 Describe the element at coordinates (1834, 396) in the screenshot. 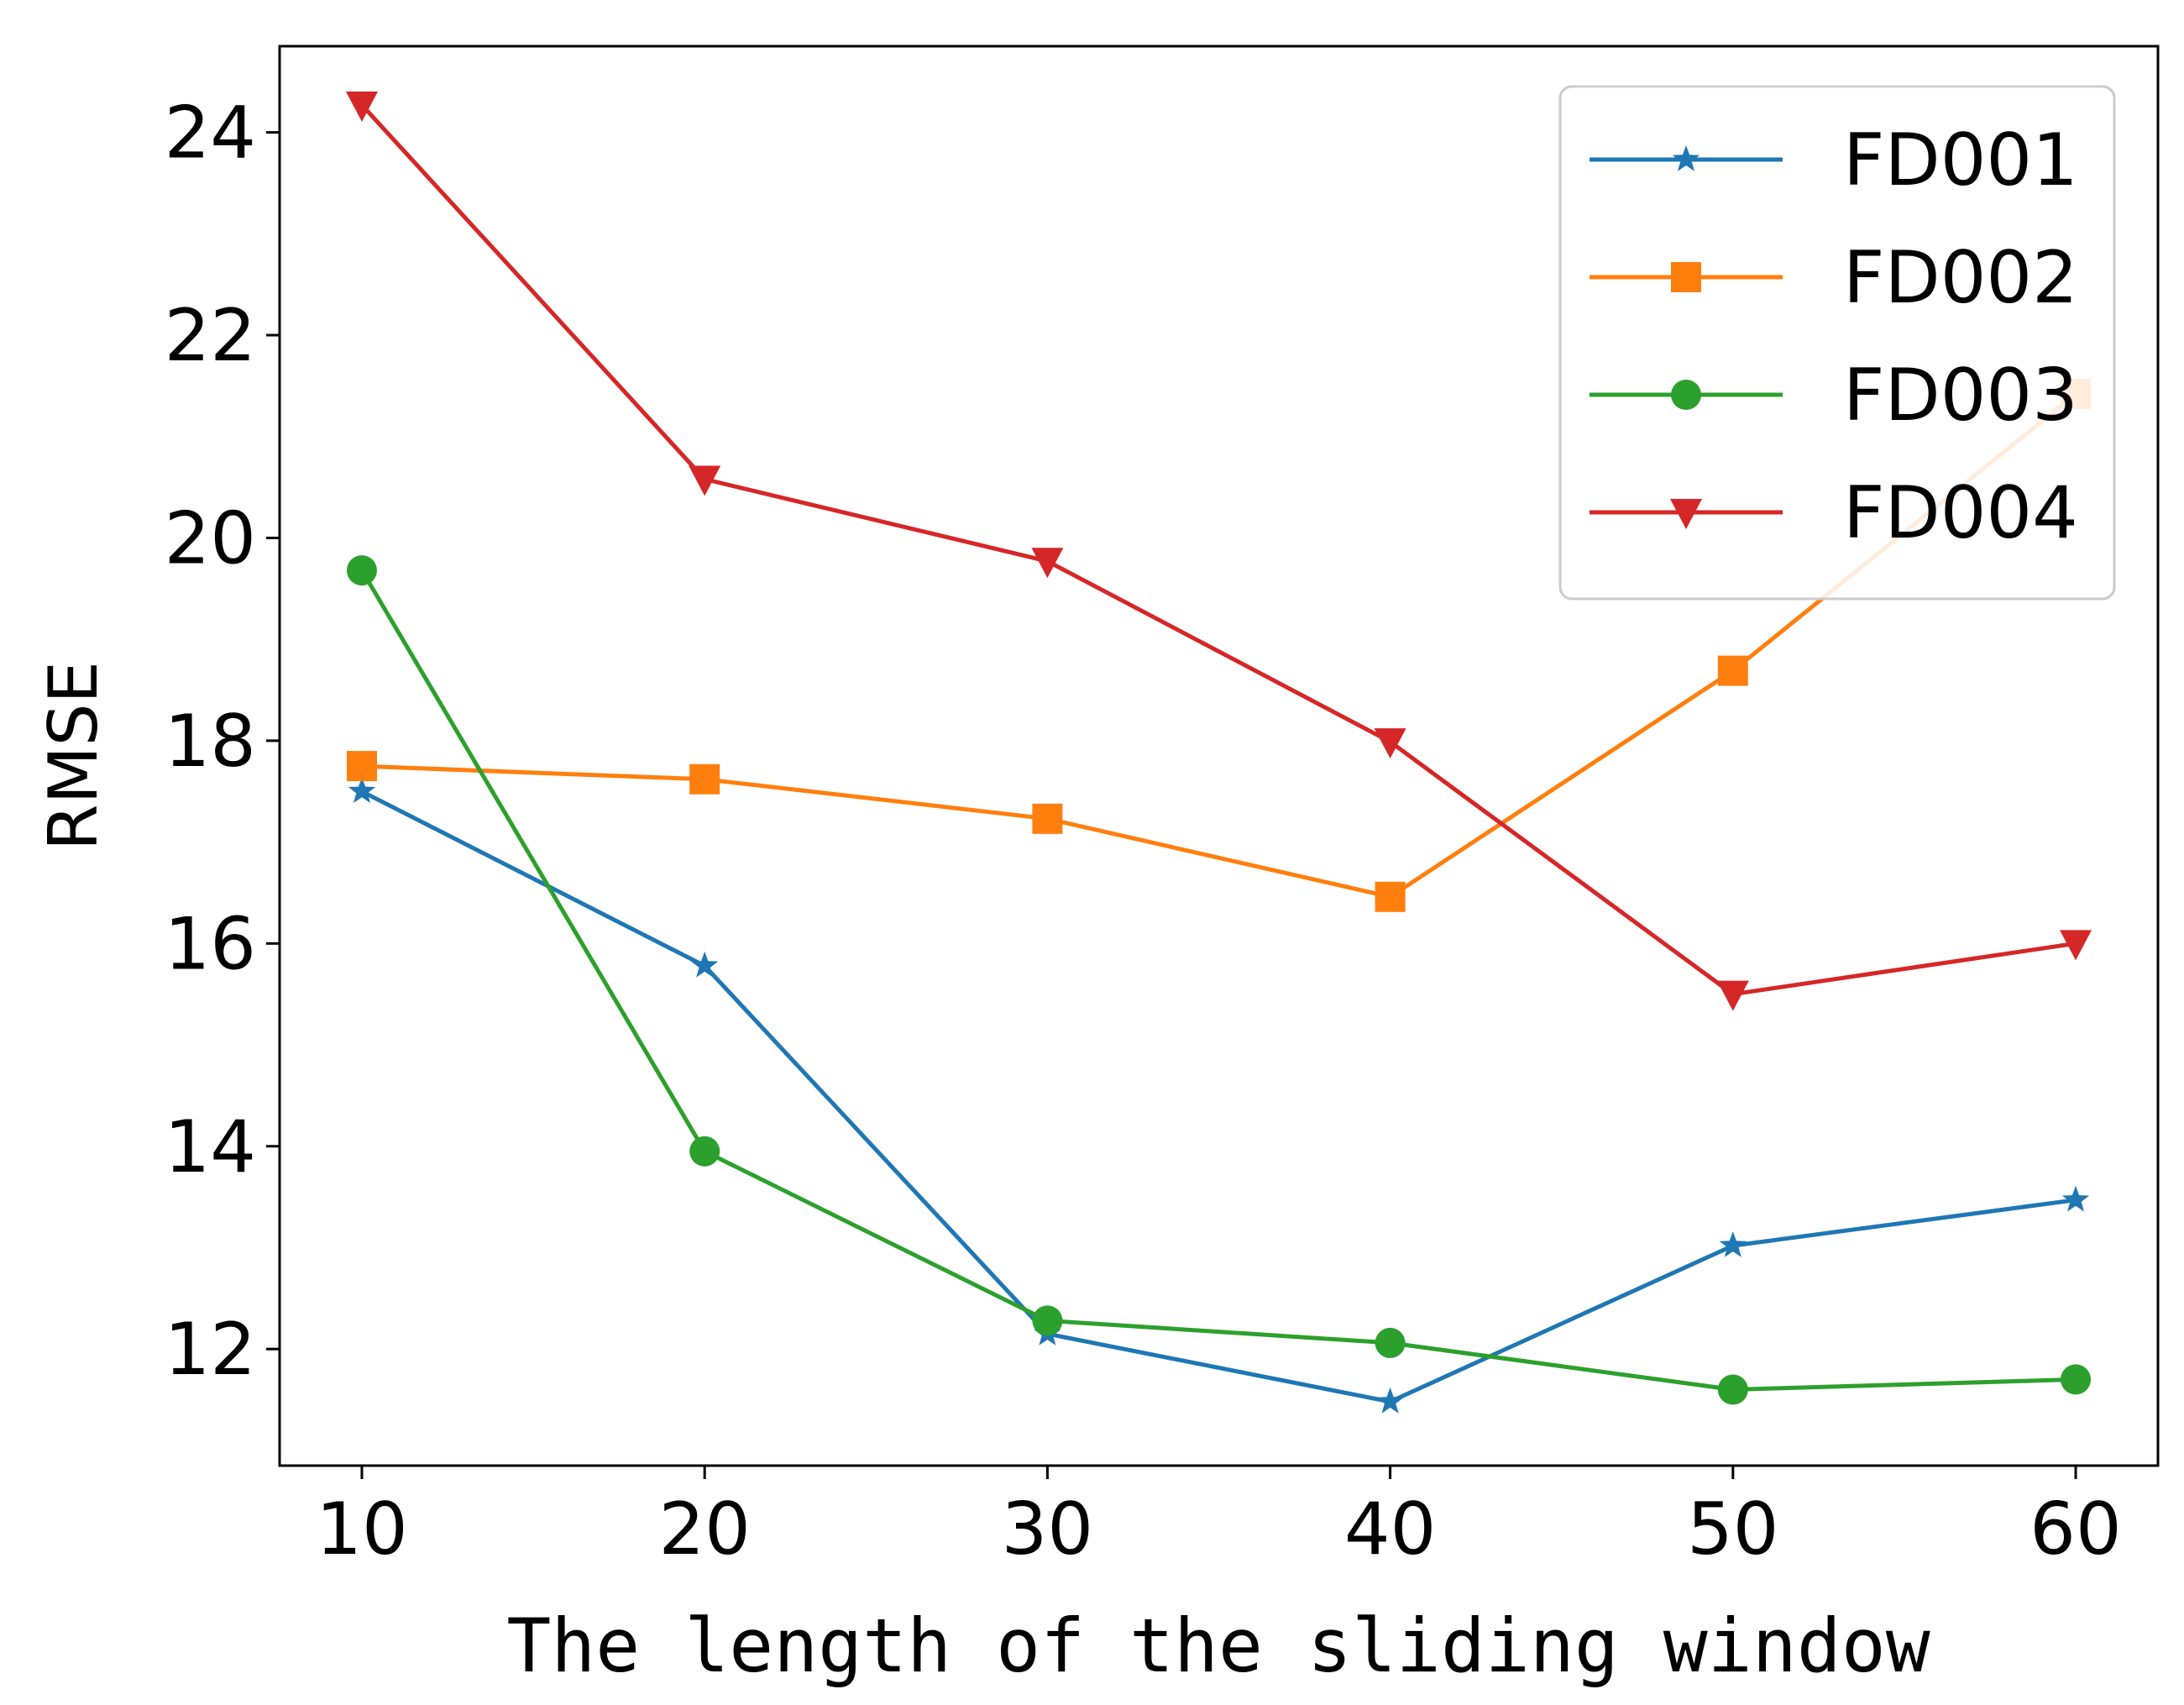

I see `legend-item-fd003: FD003` at that location.